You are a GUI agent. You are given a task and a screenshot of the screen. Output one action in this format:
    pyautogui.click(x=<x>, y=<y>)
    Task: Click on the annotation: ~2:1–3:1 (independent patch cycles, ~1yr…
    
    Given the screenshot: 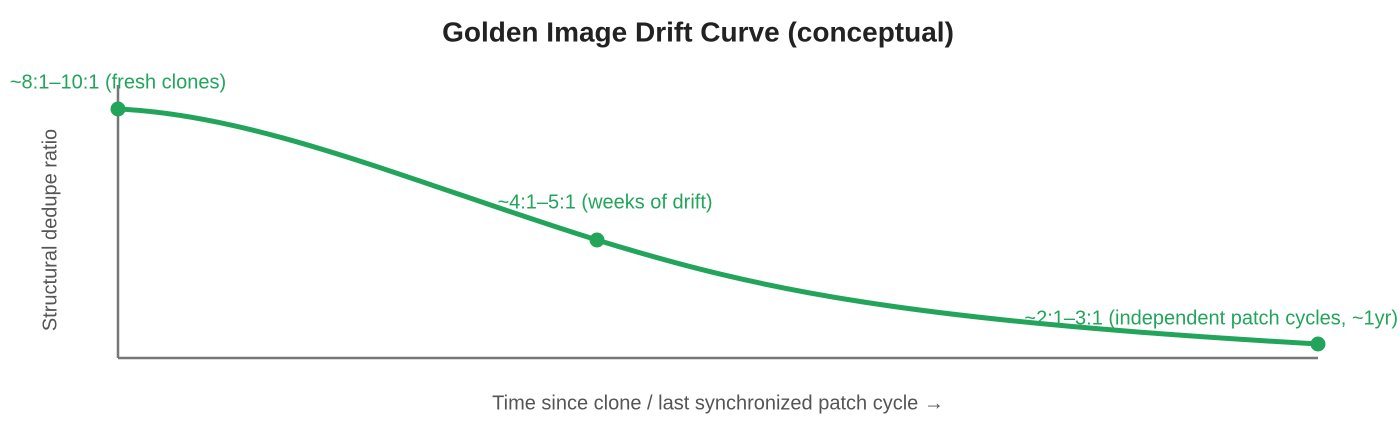 What is the action you would take?
    pyautogui.click(x=1211, y=318)
    